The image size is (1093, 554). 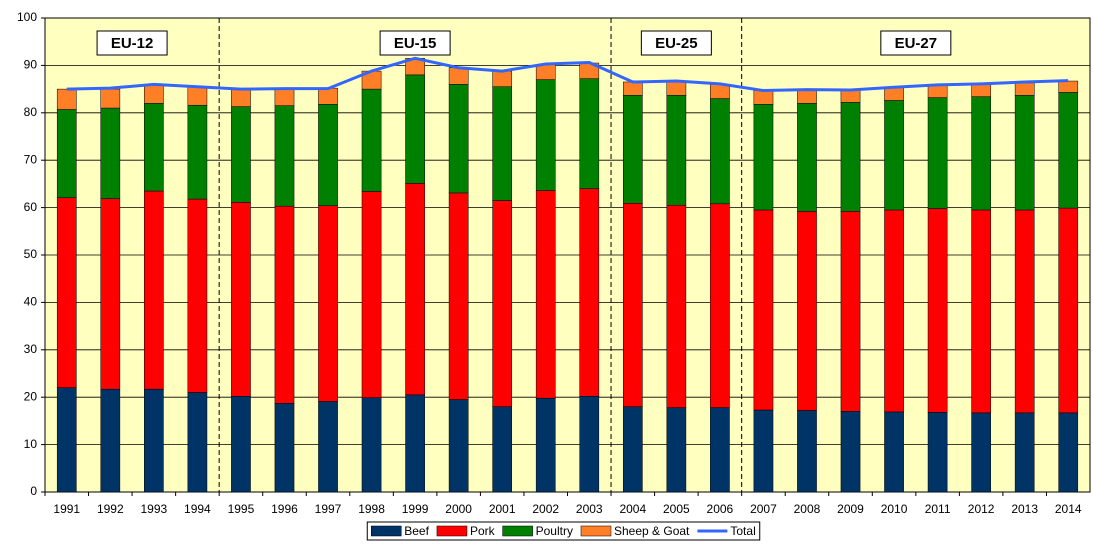 I want to click on x-tick-label: 2010, so click(x=894, y=509).